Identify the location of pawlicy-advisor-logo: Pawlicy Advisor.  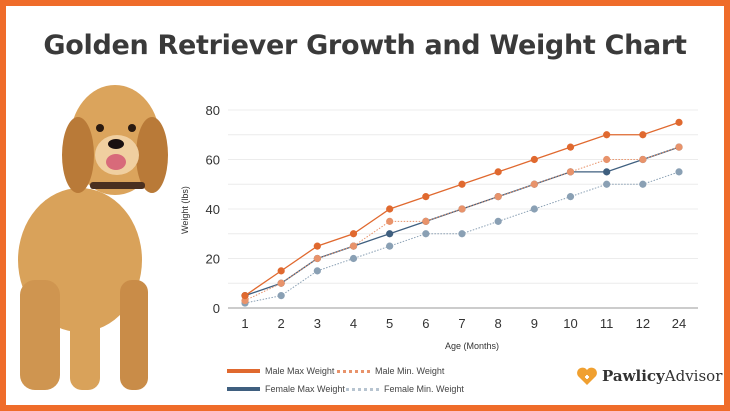
(649, 376).